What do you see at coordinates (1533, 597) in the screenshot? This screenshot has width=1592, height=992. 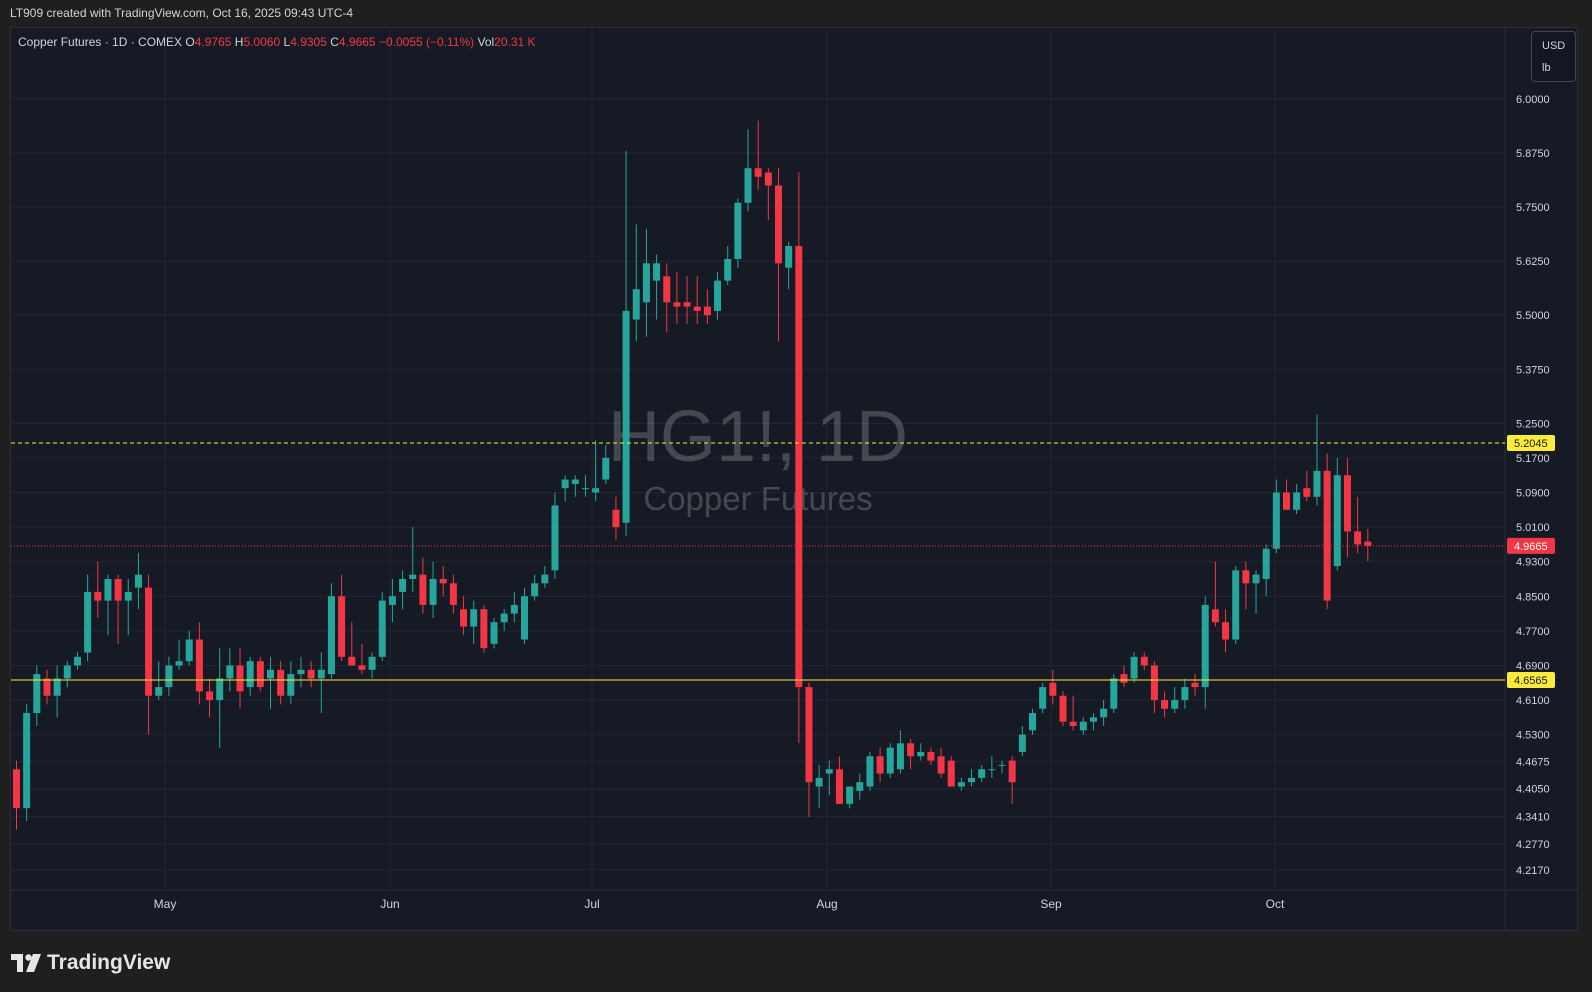 I see `price-tick-label: 4.8500` at bounding box center [1533, 597].